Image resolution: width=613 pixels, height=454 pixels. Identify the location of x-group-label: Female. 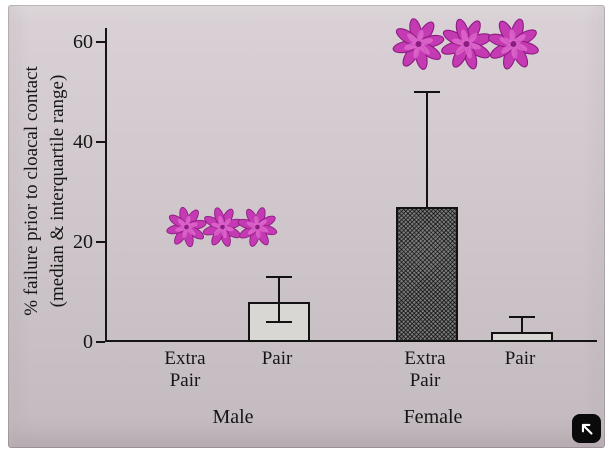
(433, 417).